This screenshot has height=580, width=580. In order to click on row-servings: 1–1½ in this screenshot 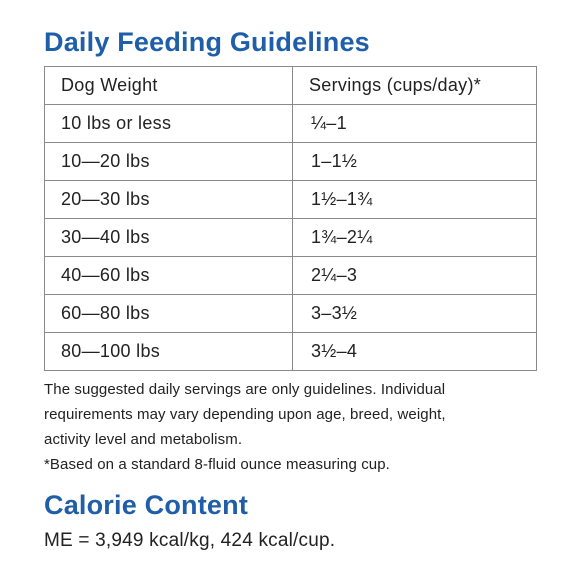, I will do `click(414, 161)`.